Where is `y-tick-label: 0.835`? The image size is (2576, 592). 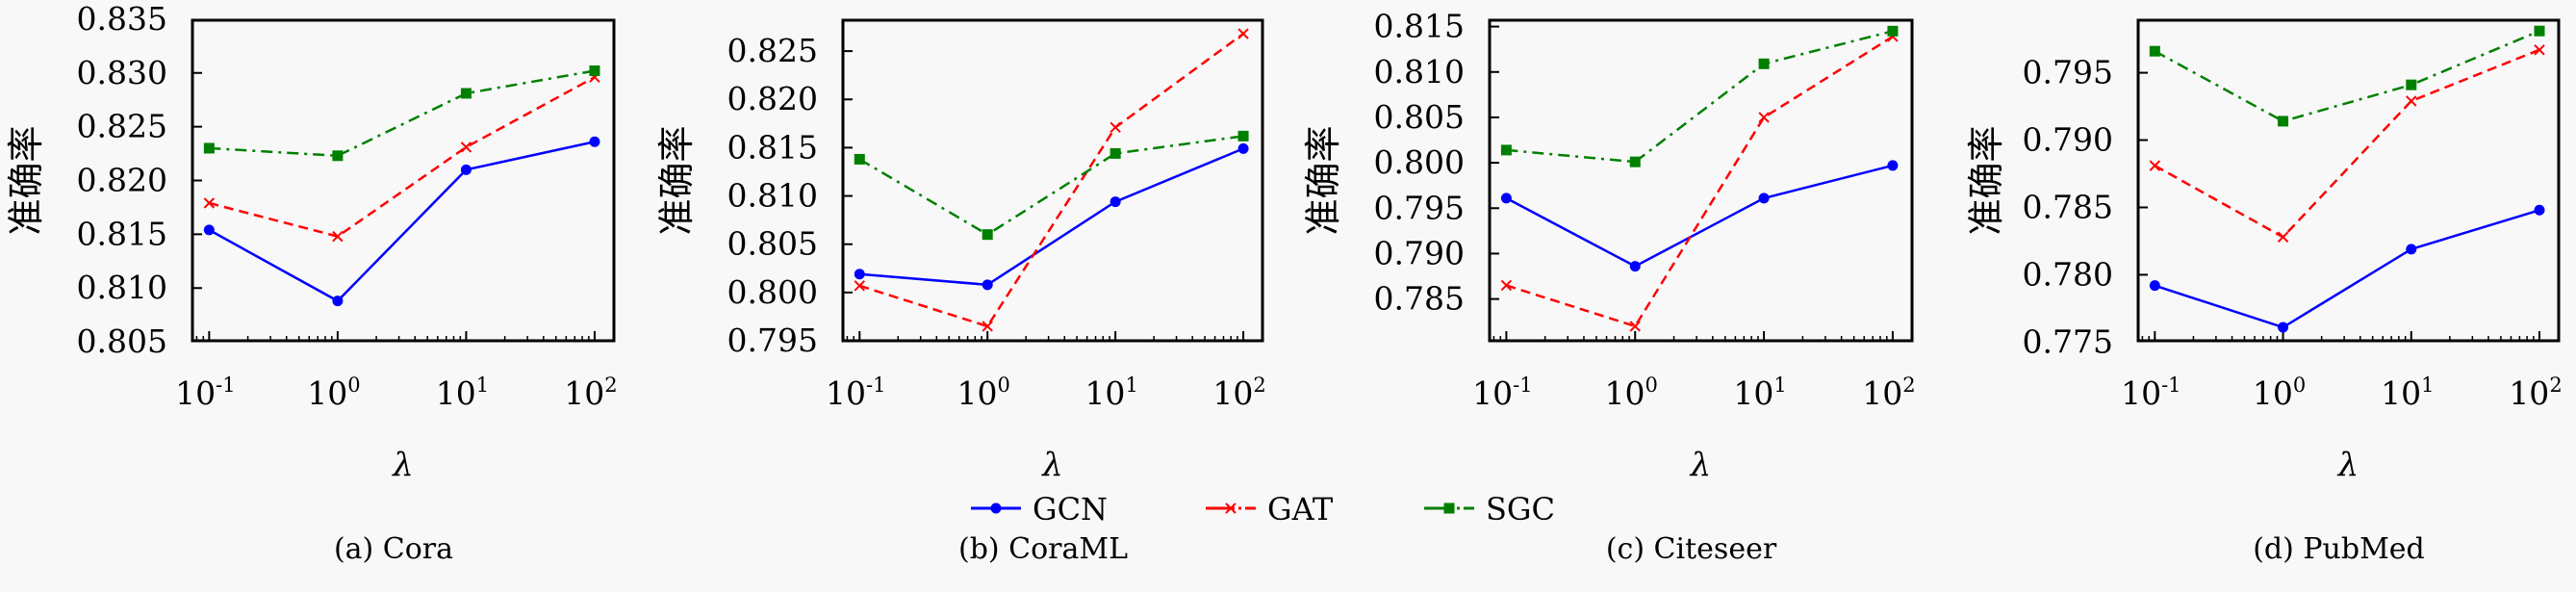
y-tick-label: 0.835 is located at coordinates (122, 19).